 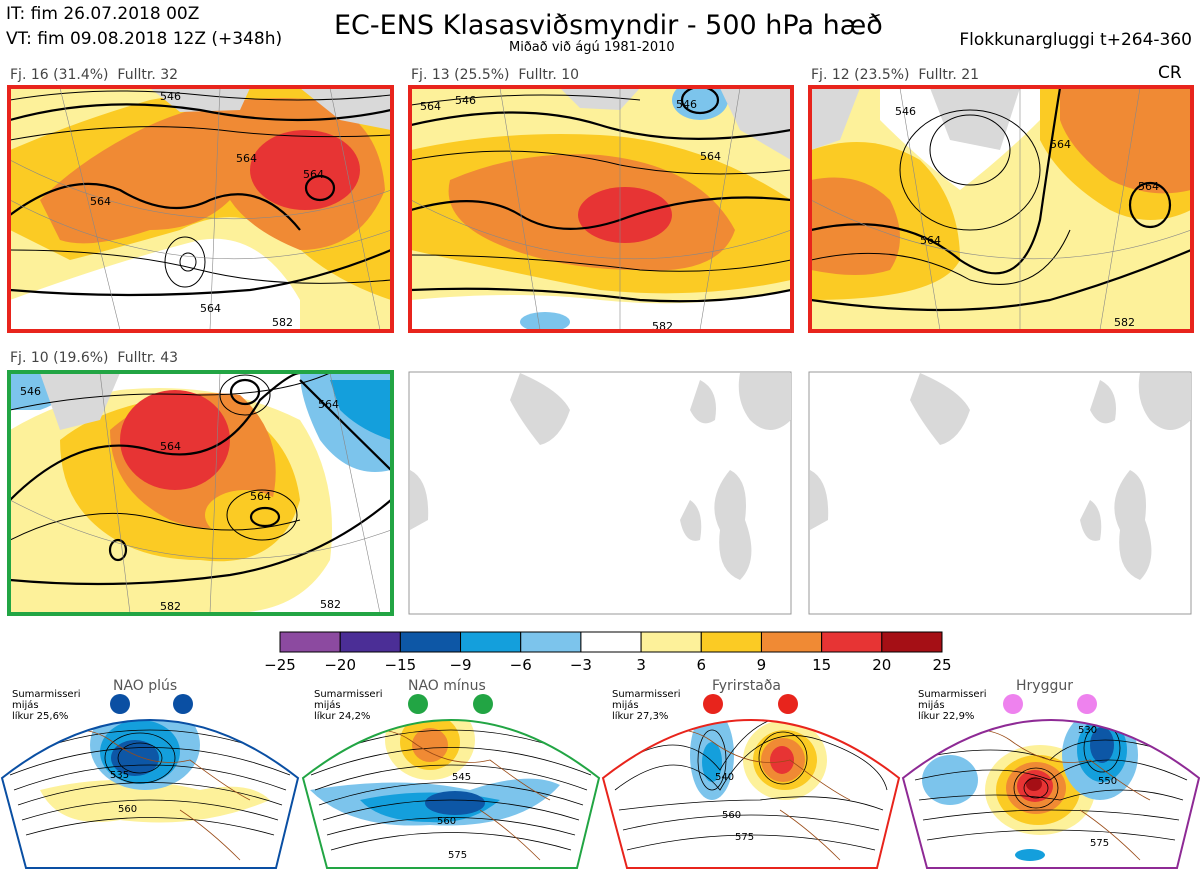 What do you see at coordinates (340, 665) in the screenshot?
I see `colorbar-tick-label: −20` at bounding box center [340, 665].